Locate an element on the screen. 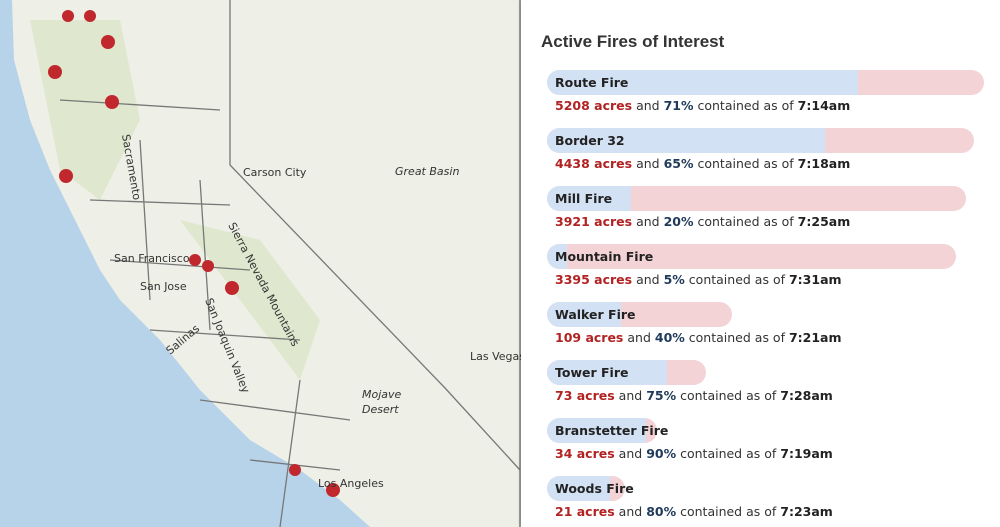 This screenshot has height=527, width=1000. time: 7:31am is located at coordinates (815, 279).